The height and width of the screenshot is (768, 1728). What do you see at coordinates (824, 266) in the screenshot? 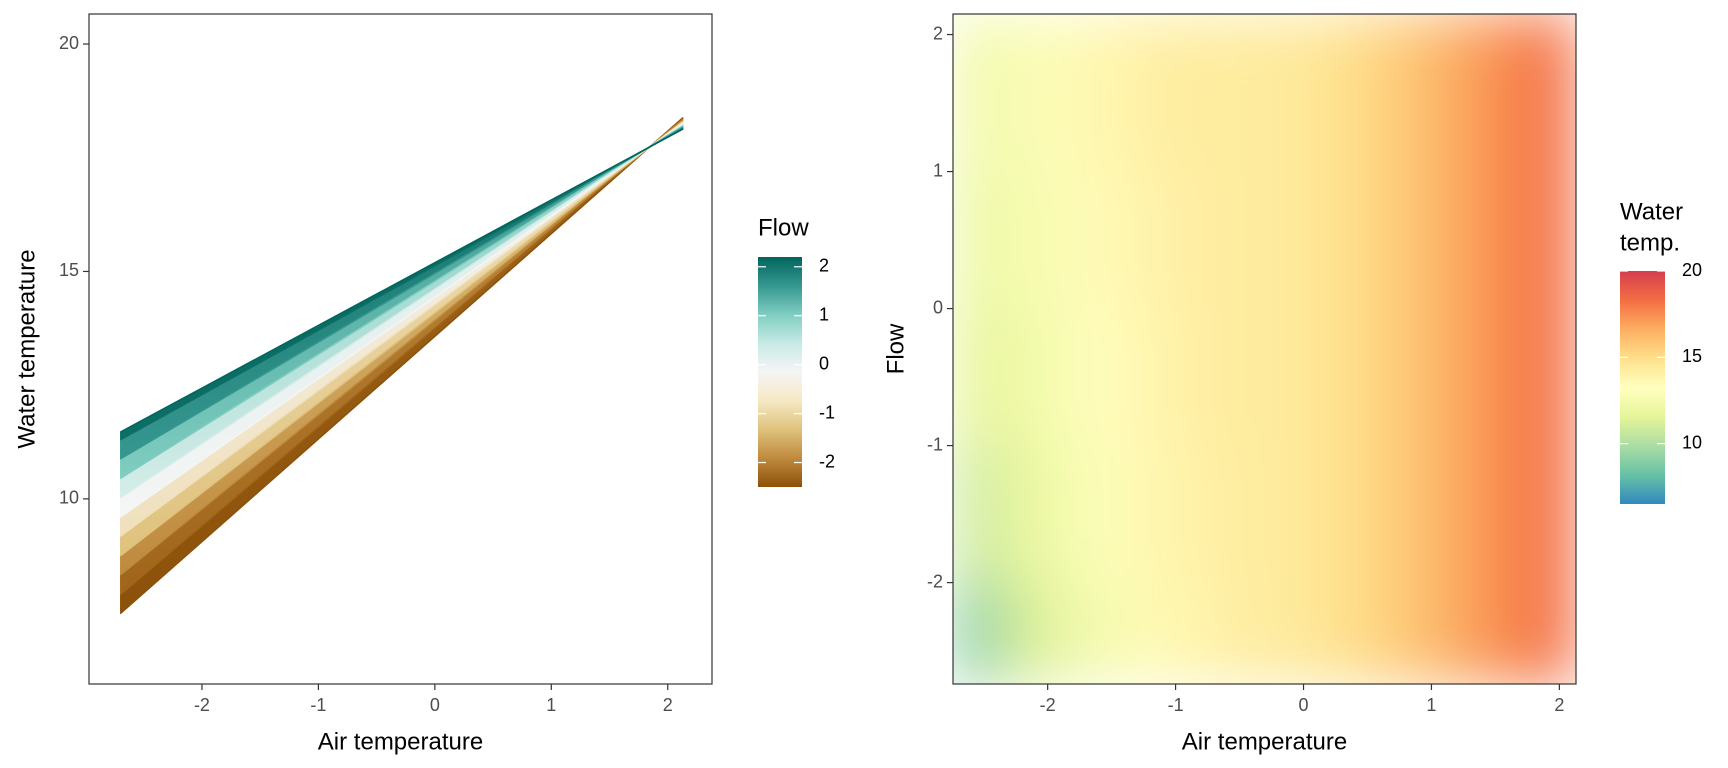
I see `legend-label: 2` at bounding box center [824, 266].